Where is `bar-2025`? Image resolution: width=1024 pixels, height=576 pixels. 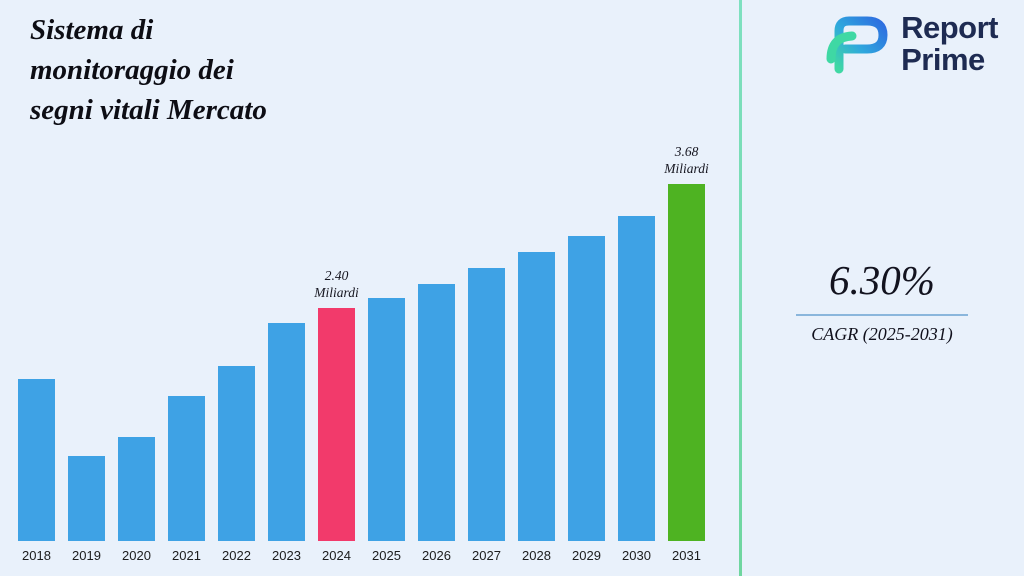 bar-2025 is located at coordinates (386, 419).